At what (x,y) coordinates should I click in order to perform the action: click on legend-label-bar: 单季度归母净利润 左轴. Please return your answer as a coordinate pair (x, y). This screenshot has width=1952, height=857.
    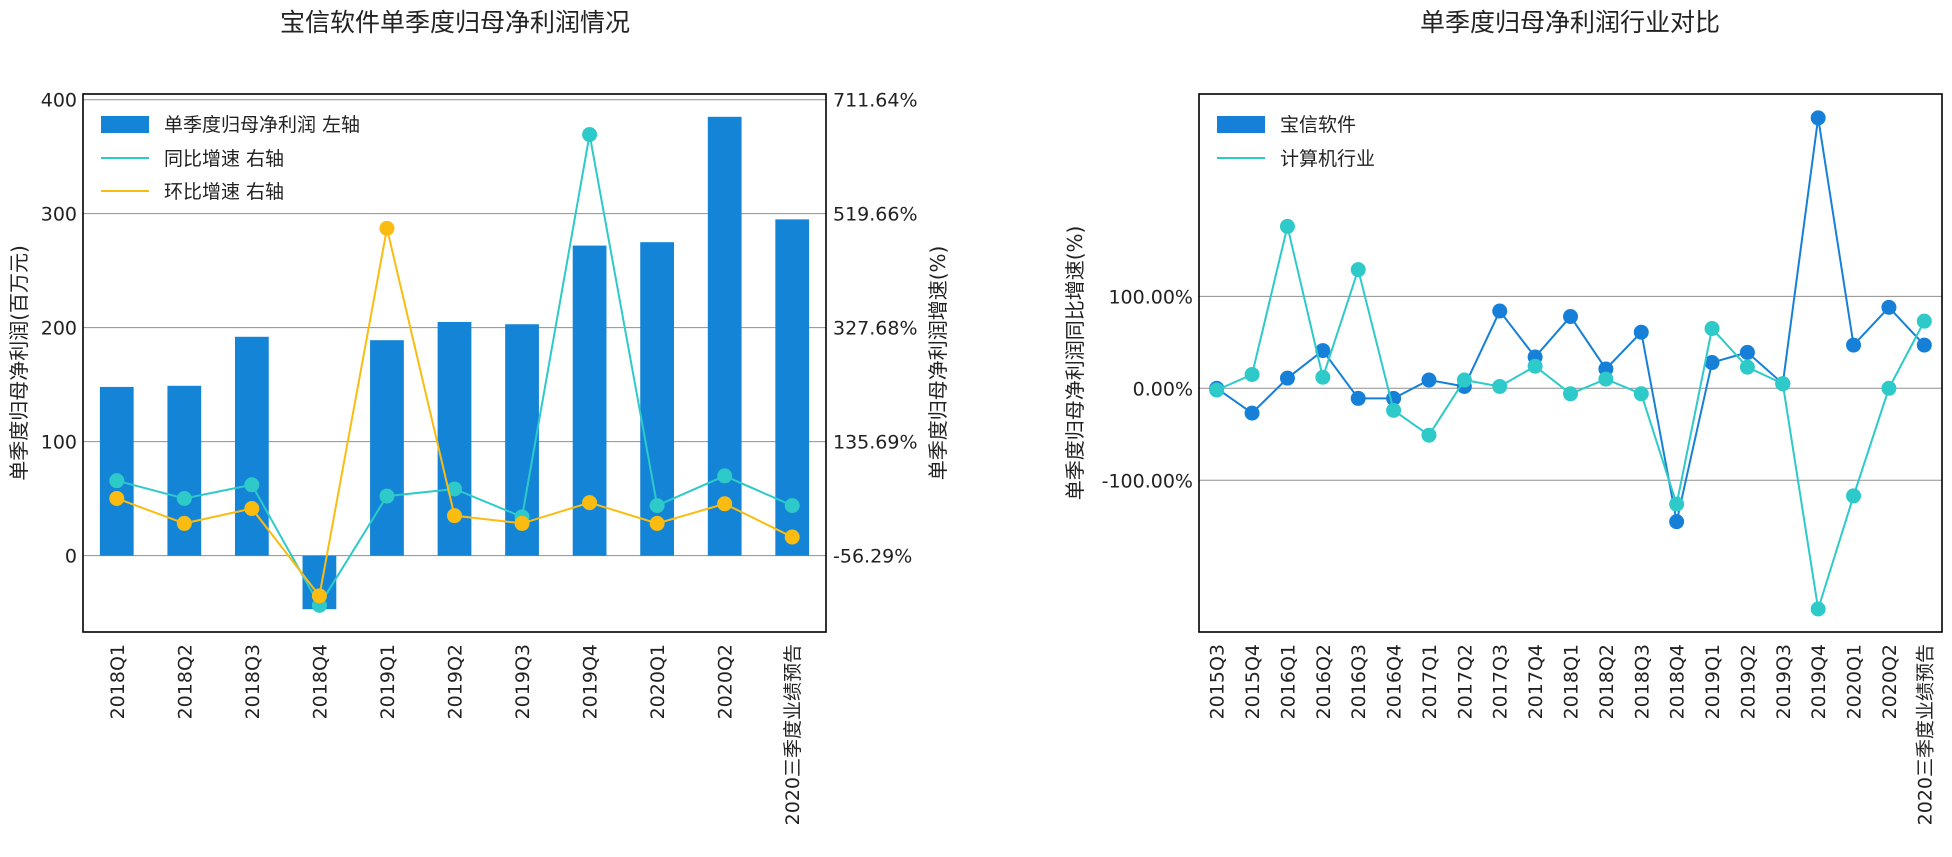
    Looking at the image, I should click on (262, 125).